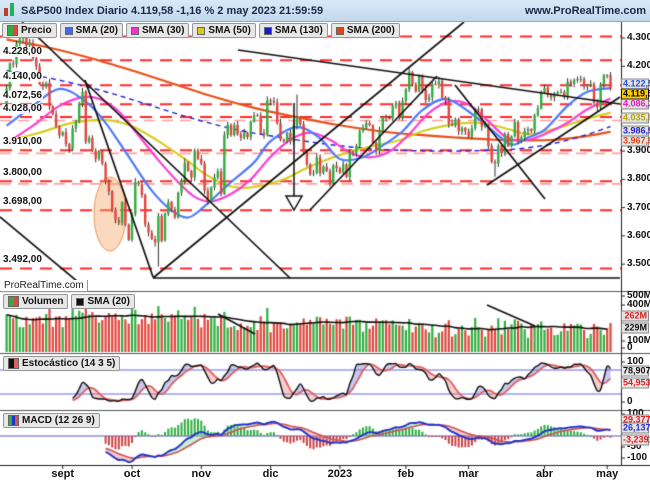 This screenshot has height=483, width=650. I want to click on month-label: sept, so click(62, 474).